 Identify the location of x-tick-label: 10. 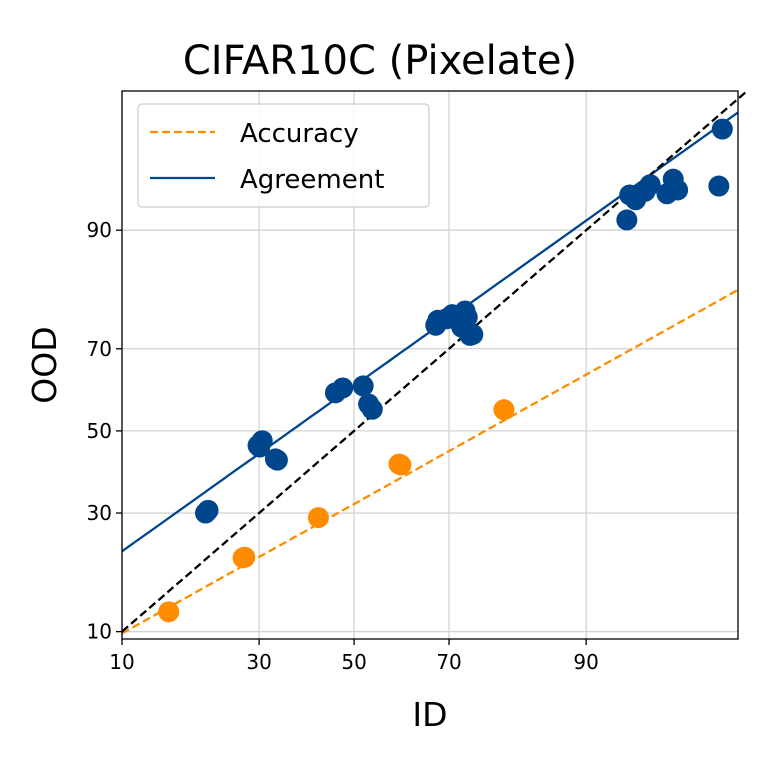
(121, 662).